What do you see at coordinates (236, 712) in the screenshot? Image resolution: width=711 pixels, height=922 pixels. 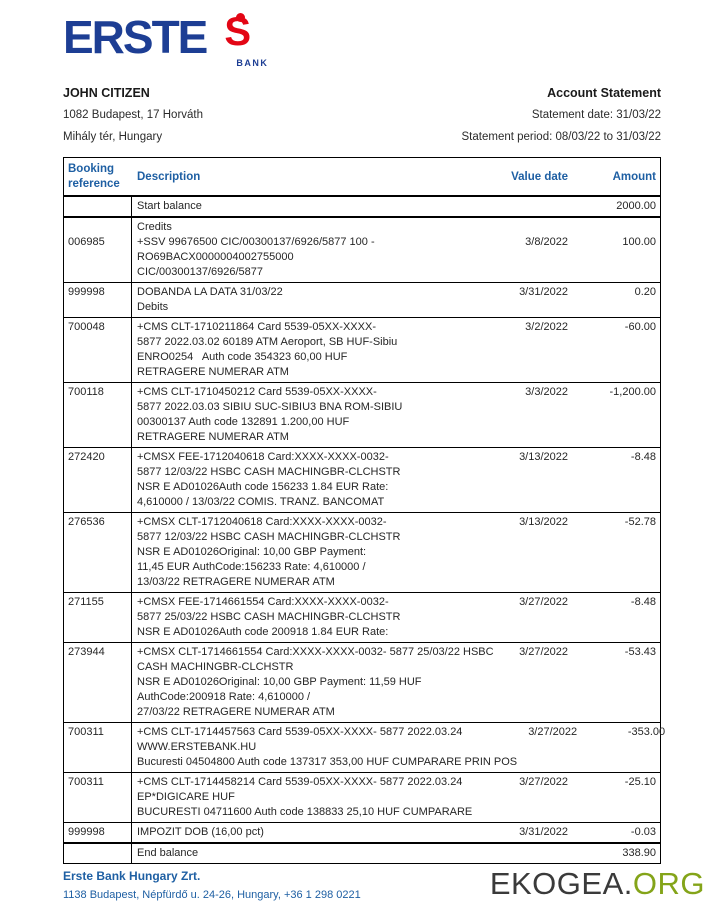 I see `description-line: 27/03/22 RETRAGERE NUMERAR ATM` at bounding box center [236, 712].